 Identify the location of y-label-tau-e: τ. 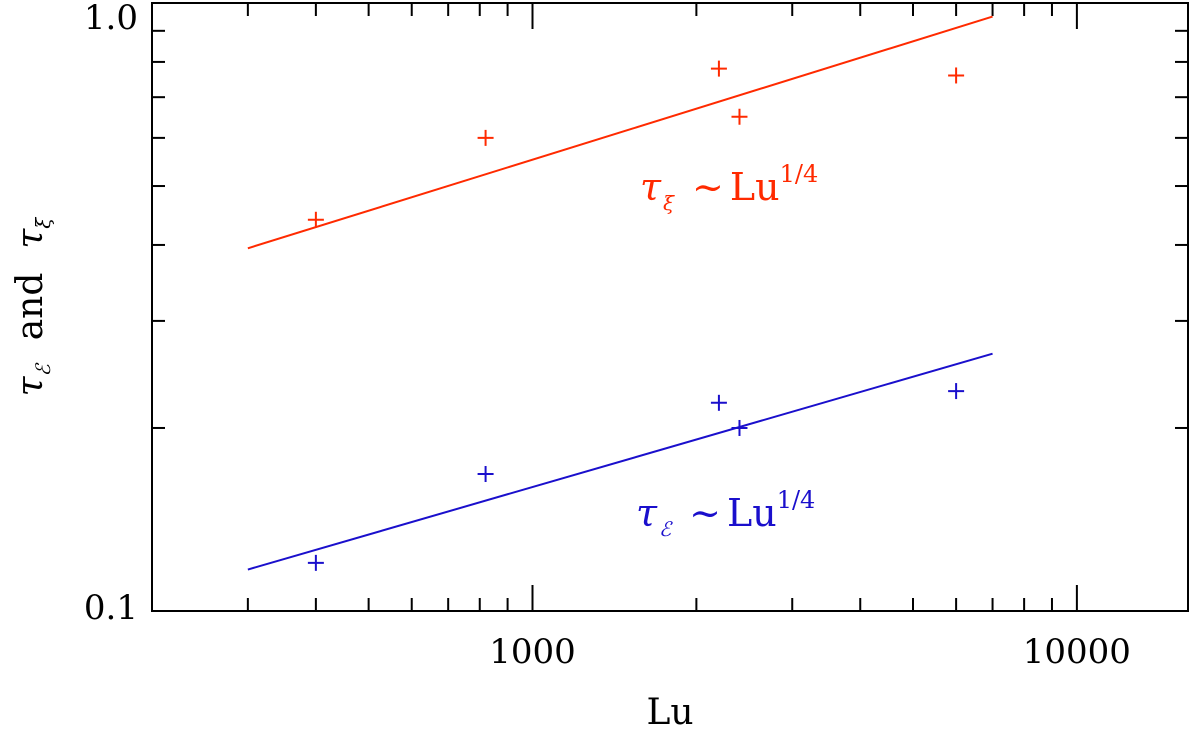
(30, 385).